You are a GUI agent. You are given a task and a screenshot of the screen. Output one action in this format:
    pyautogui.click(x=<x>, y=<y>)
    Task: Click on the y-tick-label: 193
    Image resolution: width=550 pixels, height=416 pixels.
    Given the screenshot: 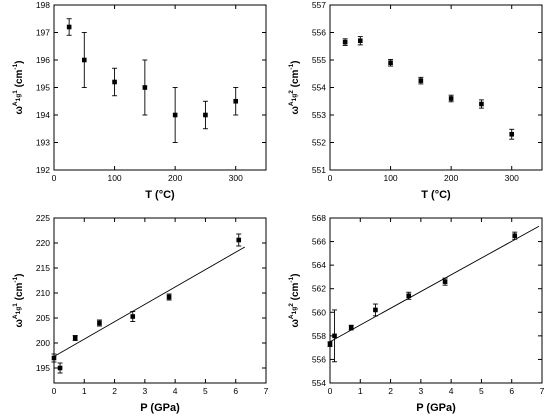 What is the action you would take?
    pyautogui.click(x=43, y=143)
    